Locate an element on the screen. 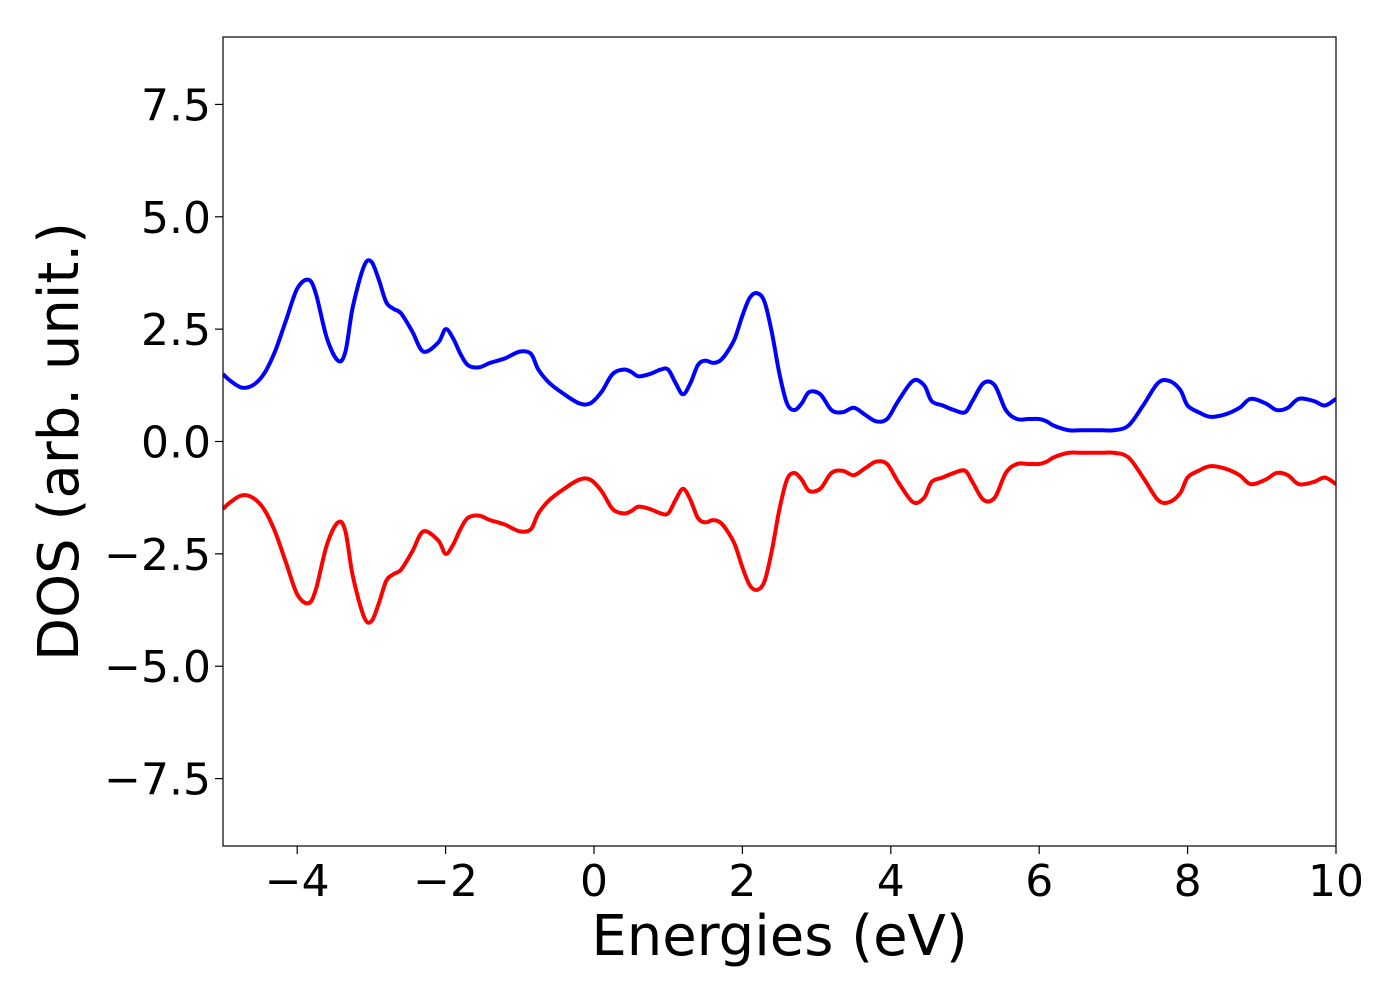  x-tick-label: −2 is located at coordinates (445, 881).